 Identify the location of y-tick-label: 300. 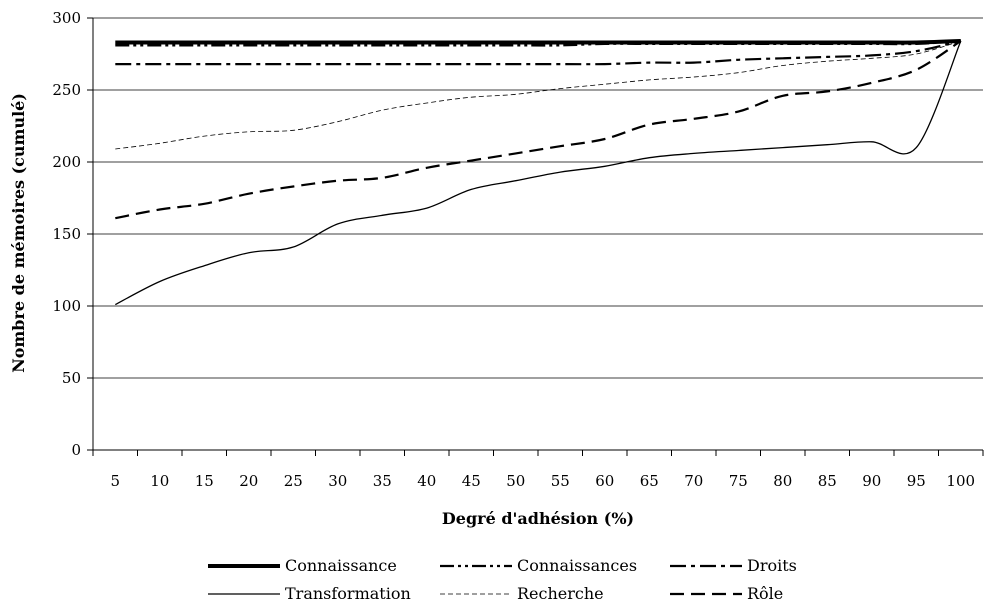
(66, 18).